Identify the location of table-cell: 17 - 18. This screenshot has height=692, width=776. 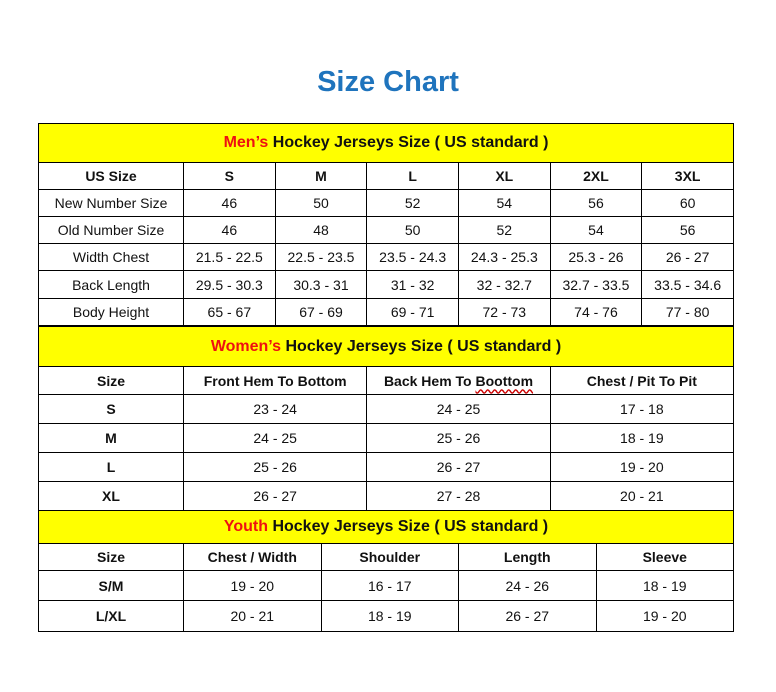
(642, 409).